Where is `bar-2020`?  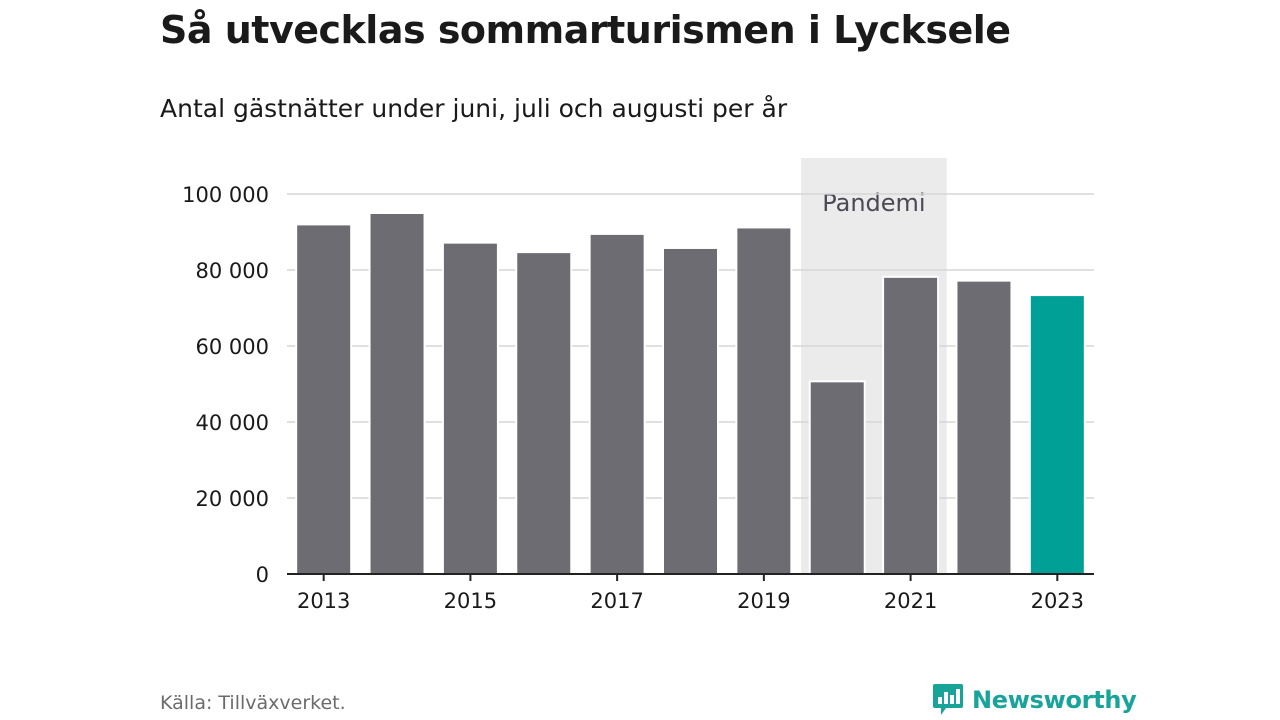 bar-2020 is located at coordinates (837, 477).